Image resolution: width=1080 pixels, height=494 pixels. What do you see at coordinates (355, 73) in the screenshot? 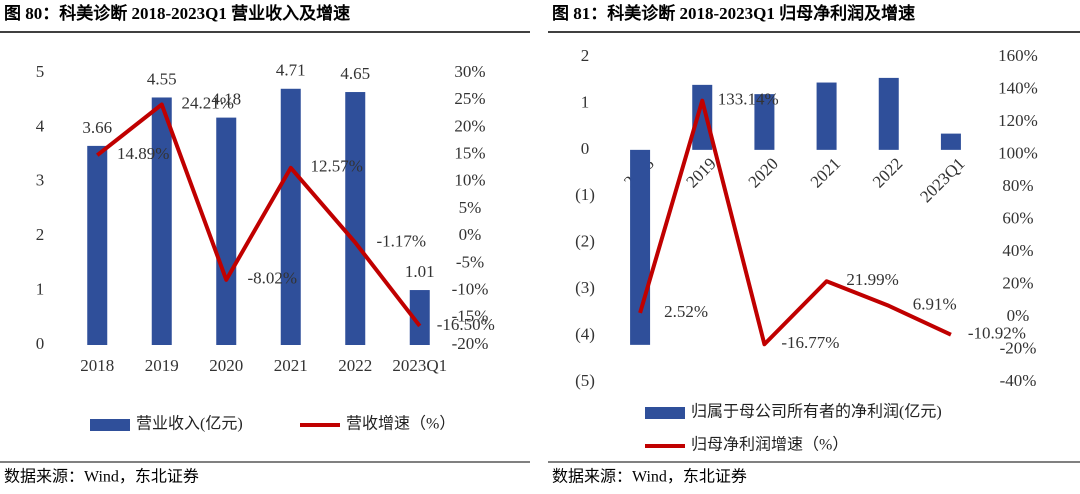
I see `bar-label: 4.65` at bounding box center [355, 73].